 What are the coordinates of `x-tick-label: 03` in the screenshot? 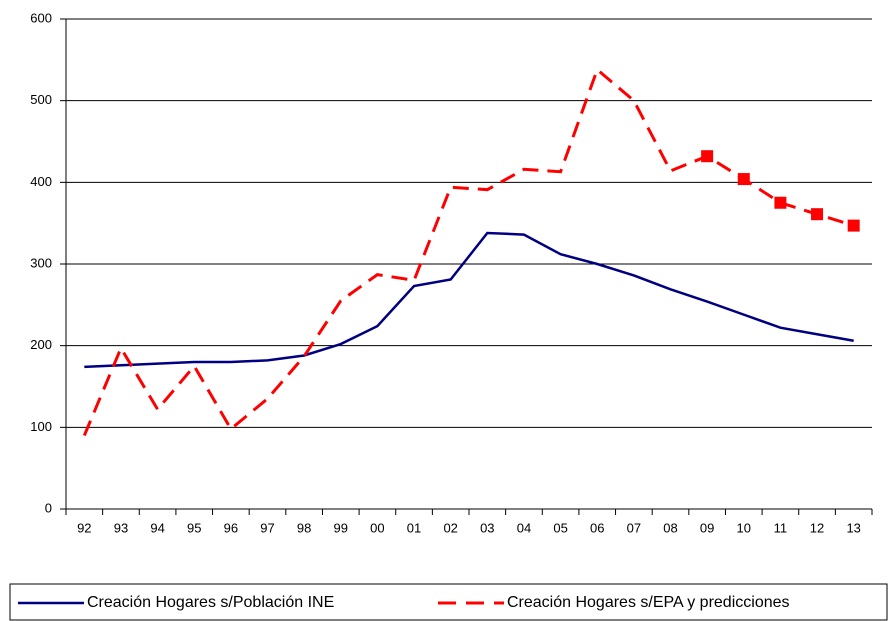 It's located at (487, 527).